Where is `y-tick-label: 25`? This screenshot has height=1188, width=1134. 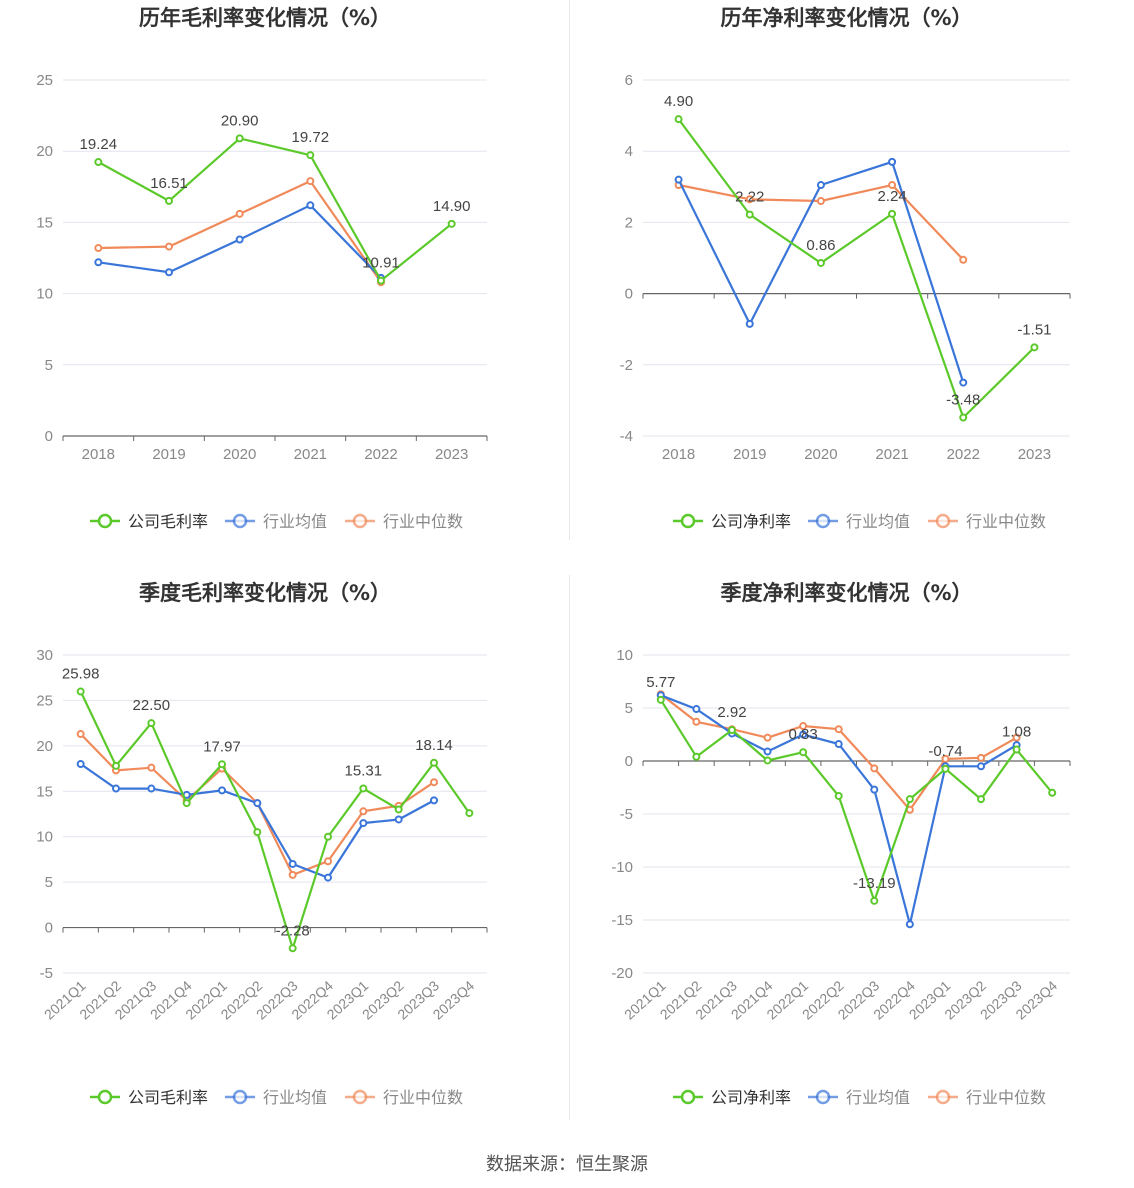
y-tick-label: 25 is located at coordinates (44, 80).